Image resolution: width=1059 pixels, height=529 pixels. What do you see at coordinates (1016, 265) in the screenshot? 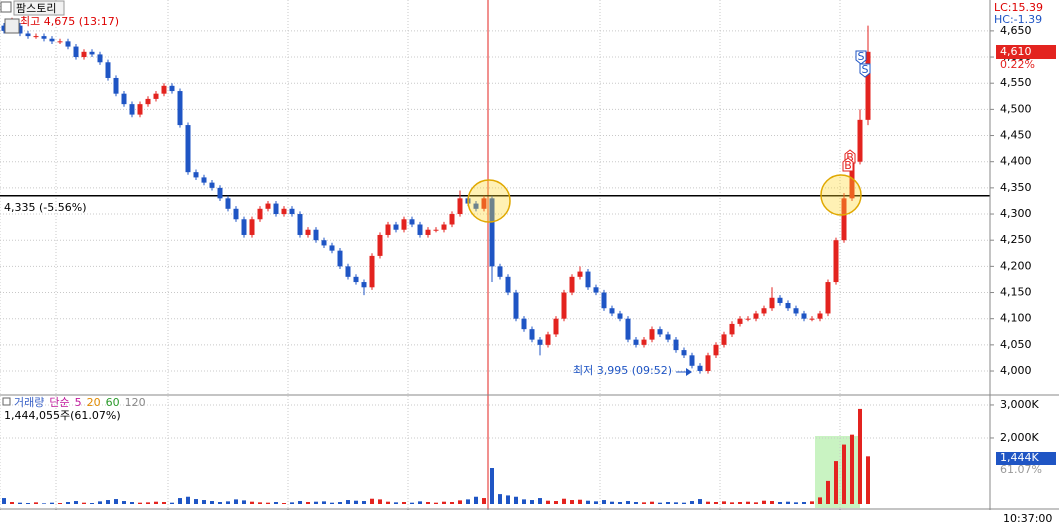
I see `y-tick-label: 4,200` at bounding box center [1016, 265].